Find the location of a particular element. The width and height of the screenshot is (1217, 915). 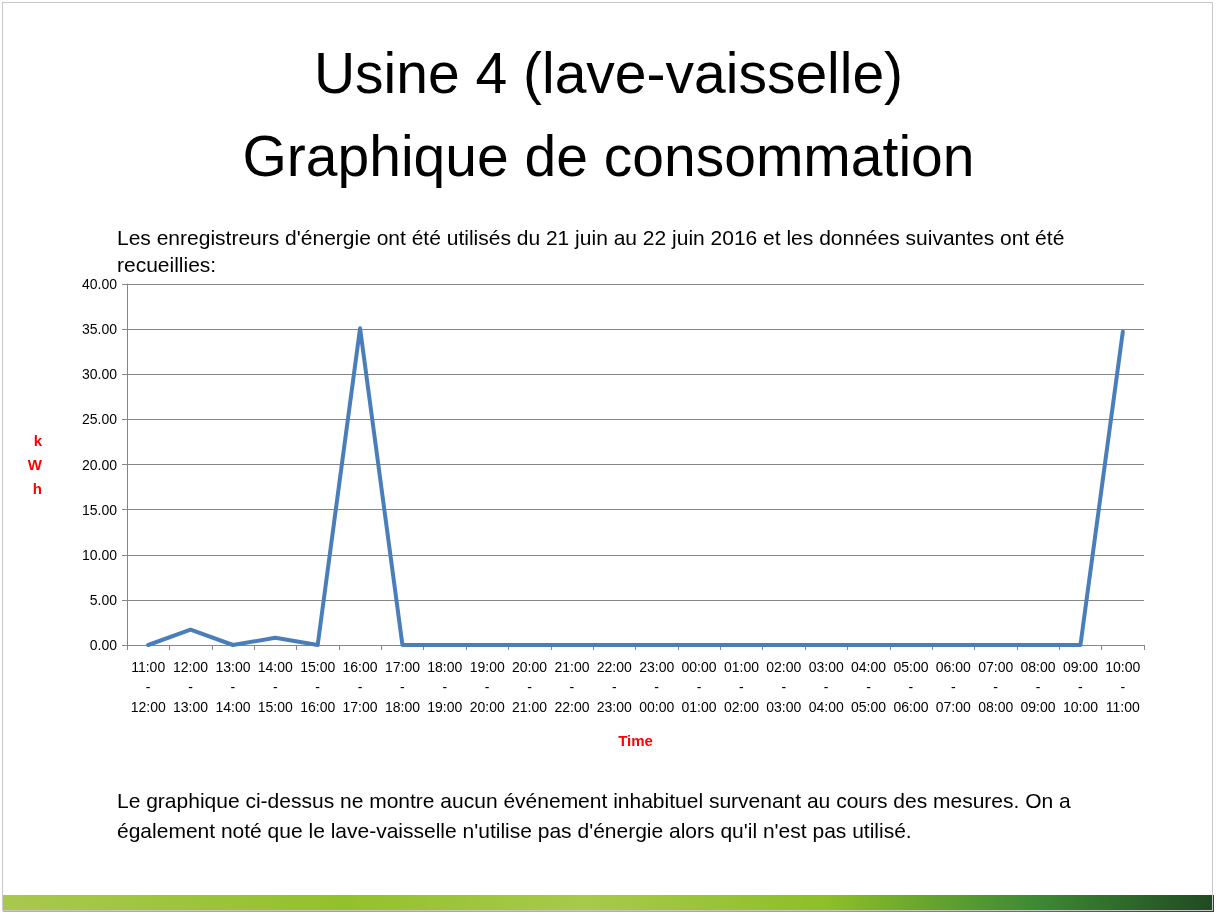

x-tick-label: 14:00 - 15:00 is located at coordinates (275, 687).